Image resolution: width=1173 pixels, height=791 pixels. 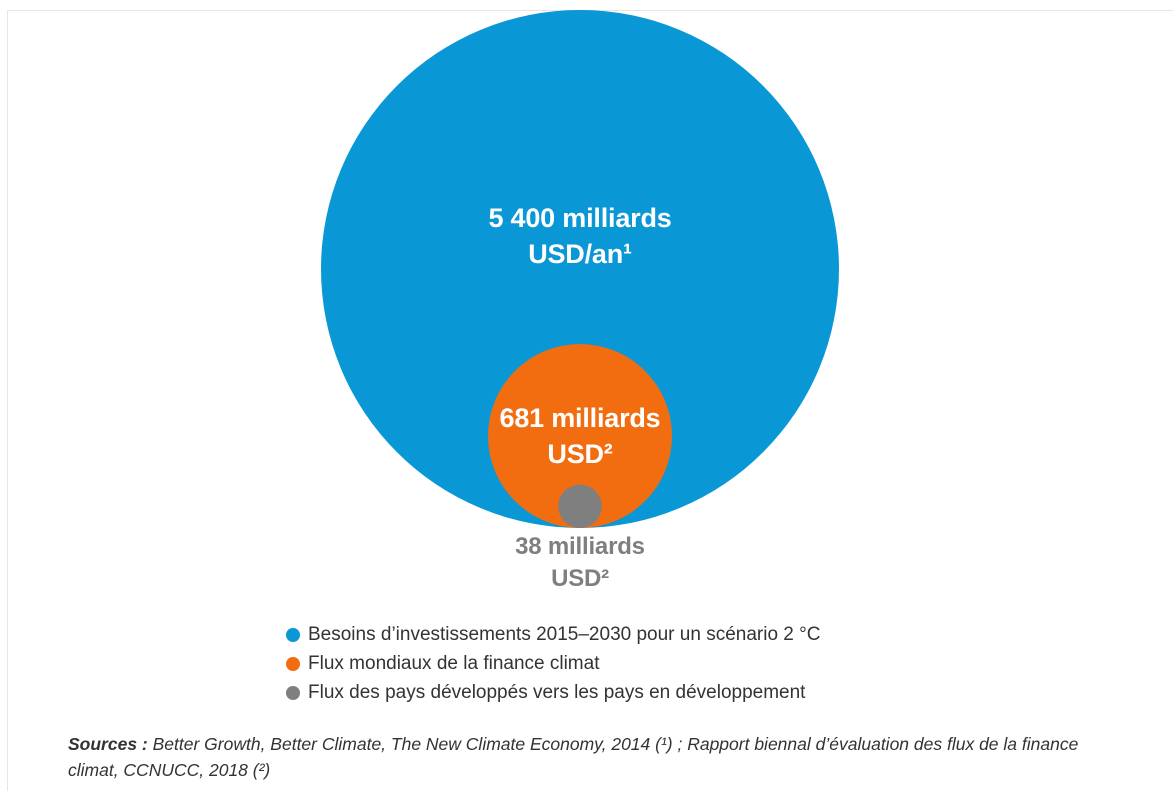 I want to click on legend-item-global-flows: Flux mondiaux de la finance climat, so click(x=553, y=663).